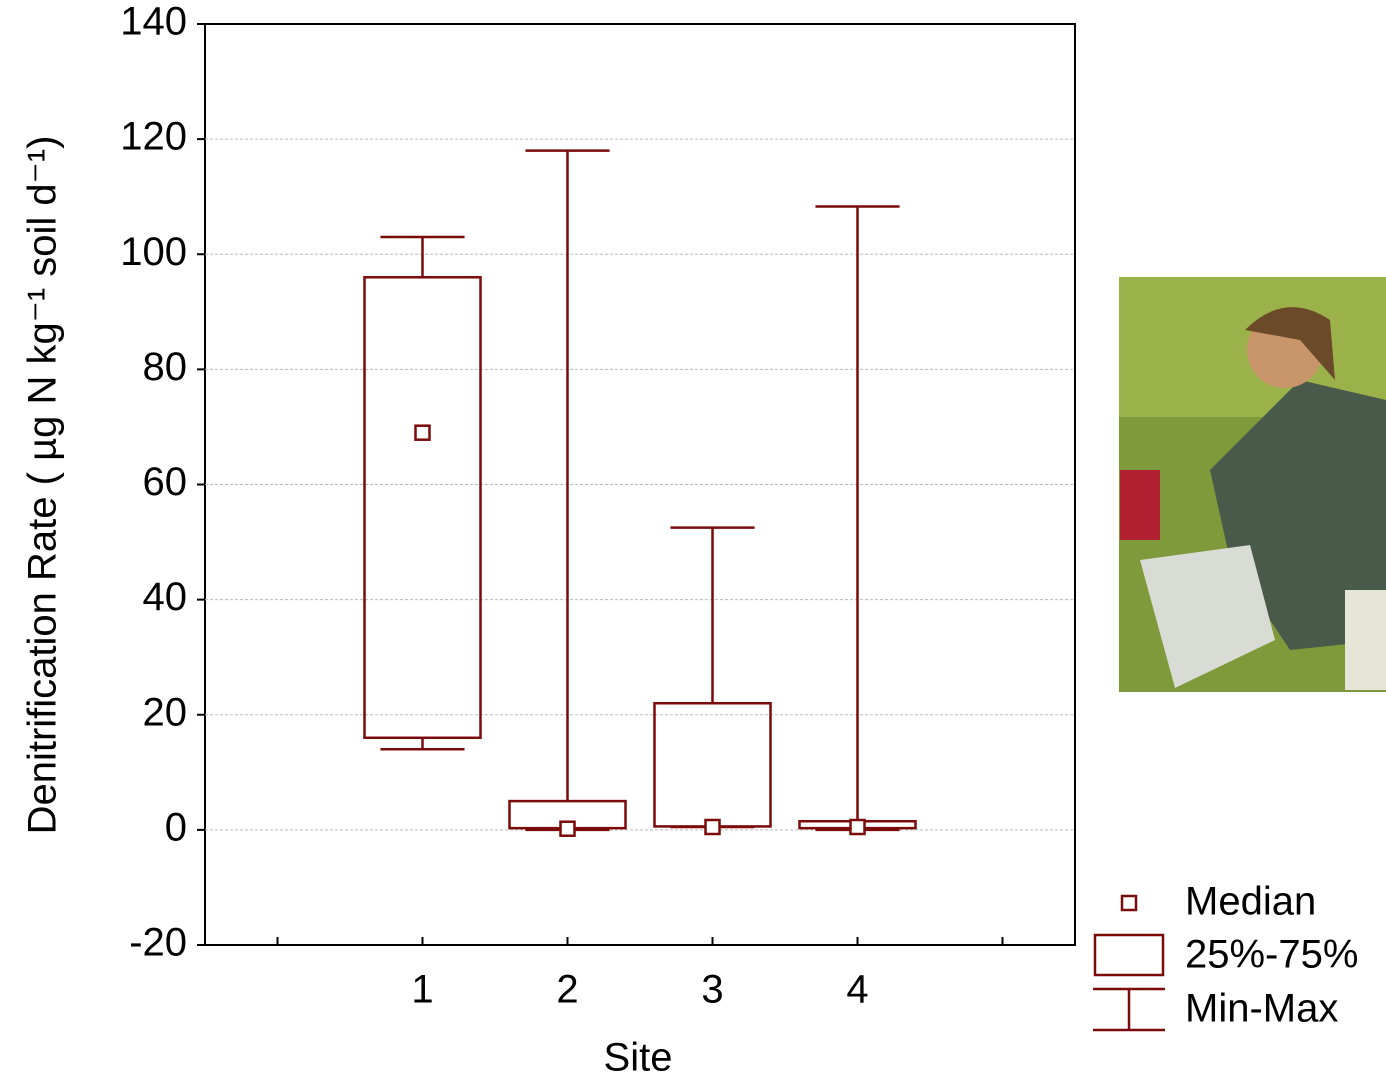  Describe the element at coordinates (1252, 484) in the screenshot. I see `photo` at that location.